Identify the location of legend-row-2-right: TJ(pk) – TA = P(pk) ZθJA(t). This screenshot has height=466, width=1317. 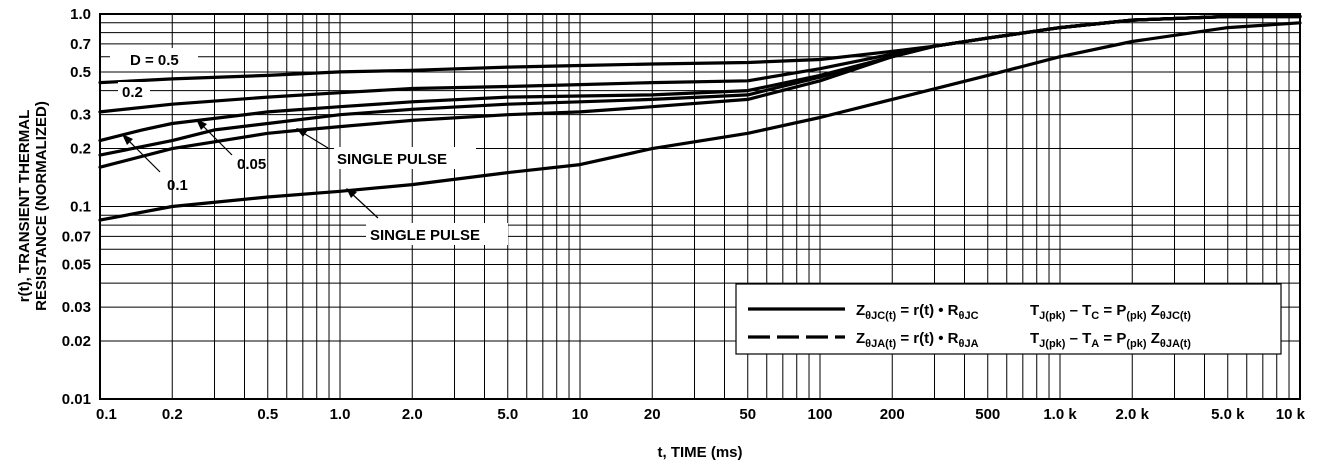
(1110, 340).